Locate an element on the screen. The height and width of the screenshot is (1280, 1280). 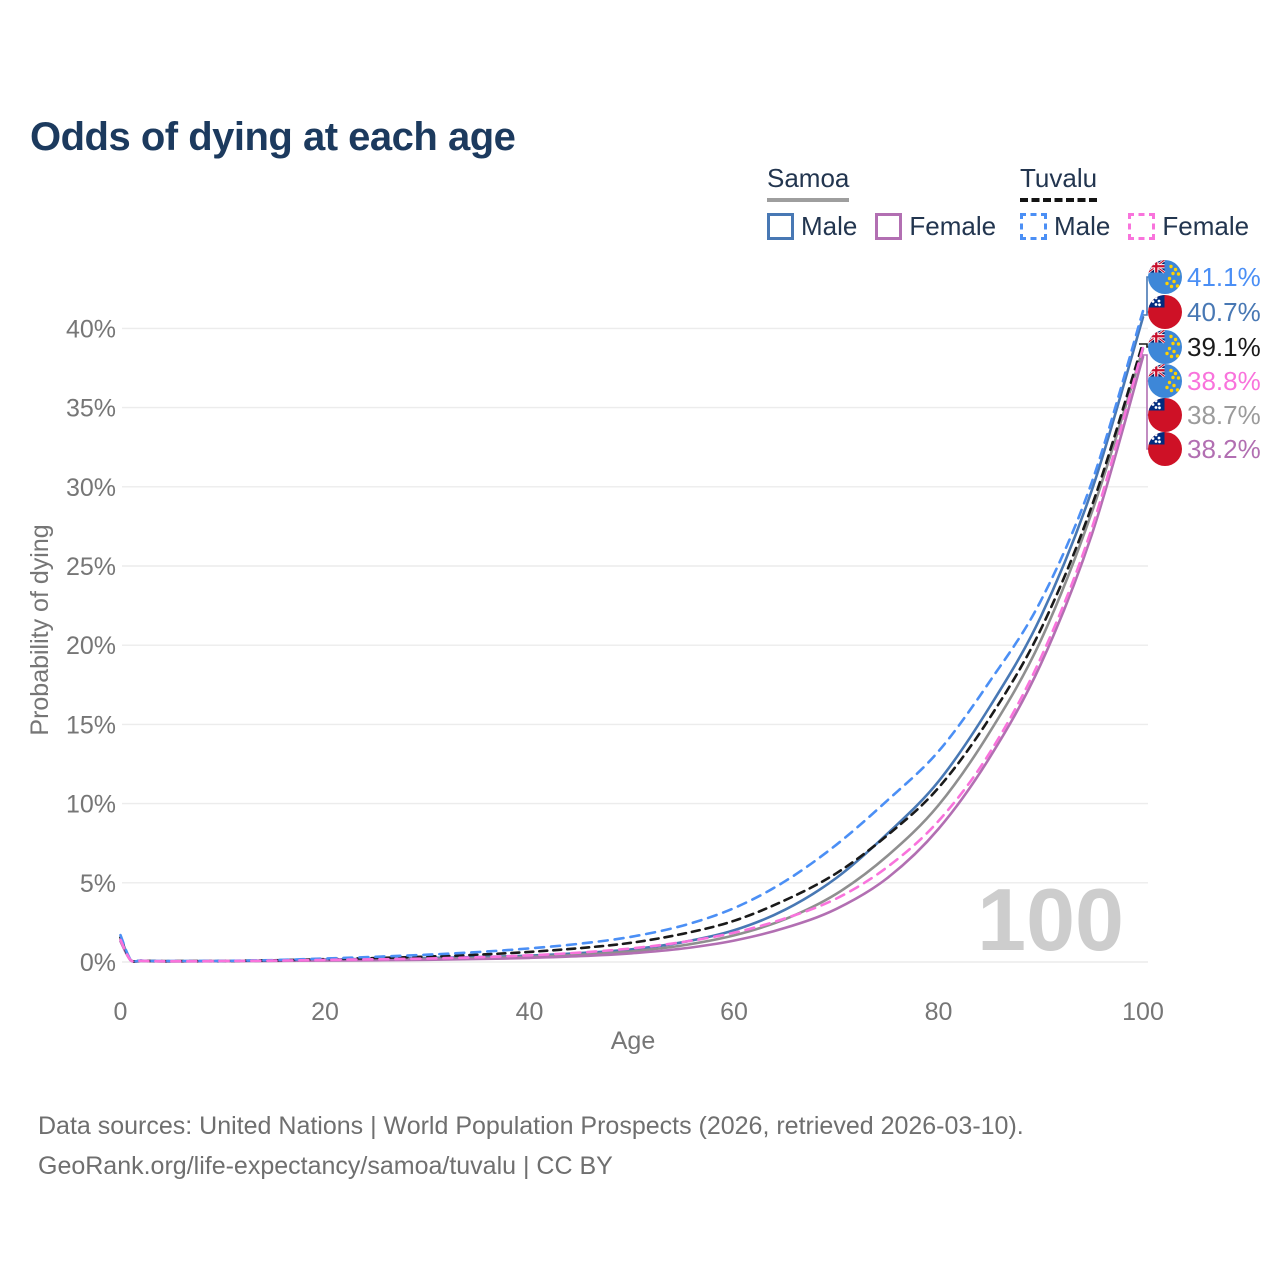
legend-swatch-samoa-female is located at coordinates (889, 226).